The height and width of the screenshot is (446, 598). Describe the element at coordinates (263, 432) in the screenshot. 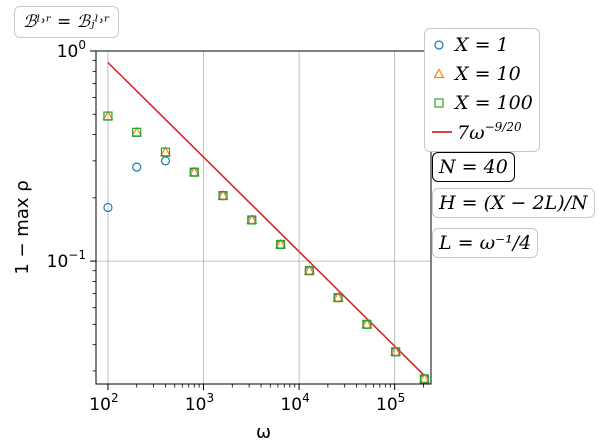

I see `x-axis-label: ω` at that location.